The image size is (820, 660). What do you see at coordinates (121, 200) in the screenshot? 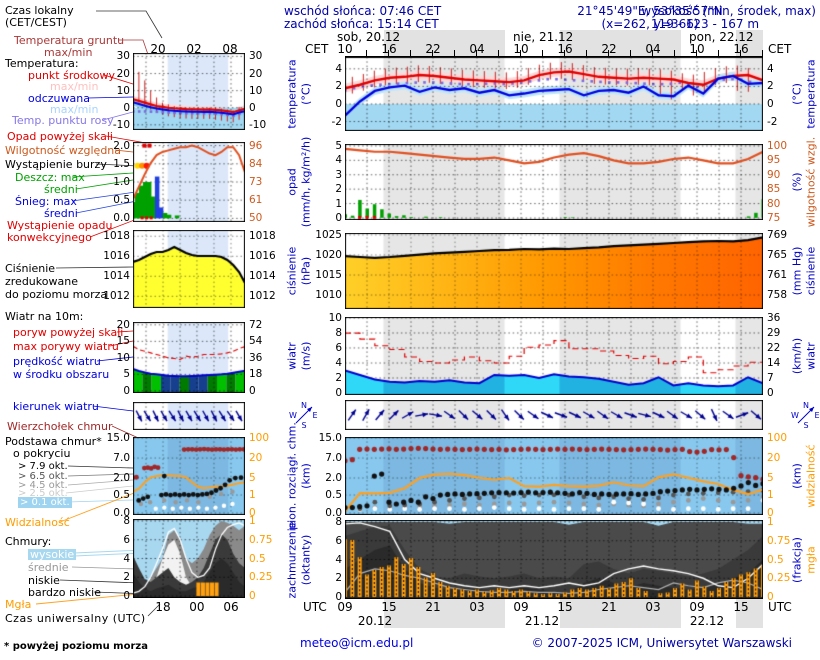
I see `tick-label: 0.5` at bounding box center [121, 200].